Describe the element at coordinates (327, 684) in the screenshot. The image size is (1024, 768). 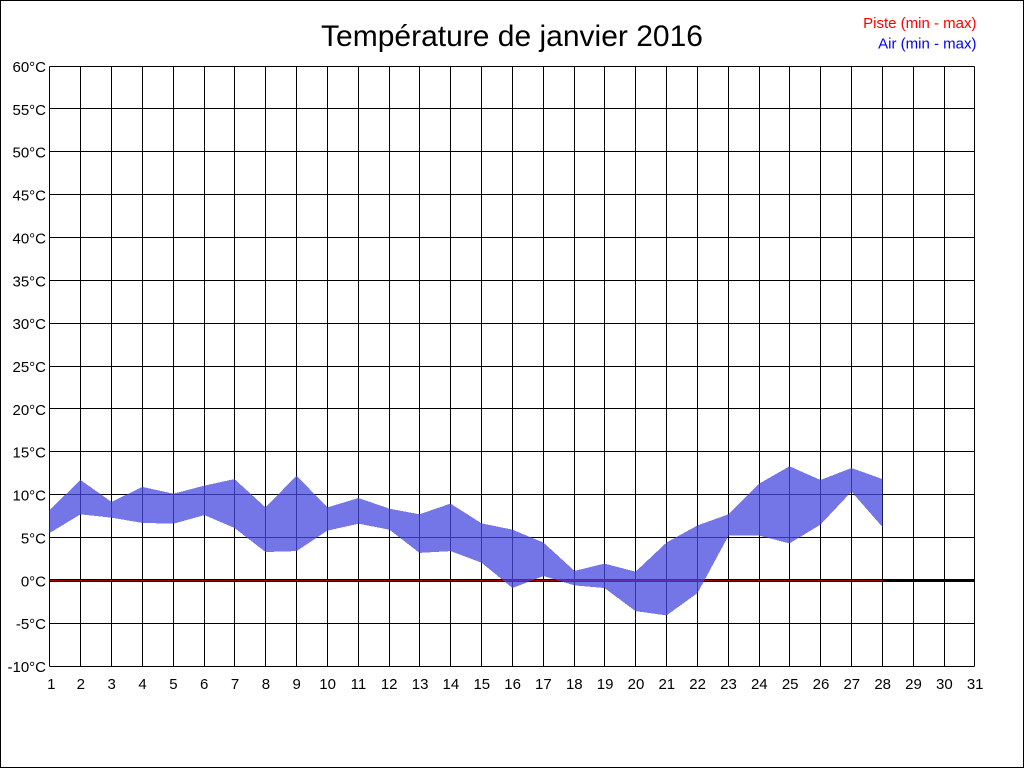
I see `svg-text: 10` at that location.